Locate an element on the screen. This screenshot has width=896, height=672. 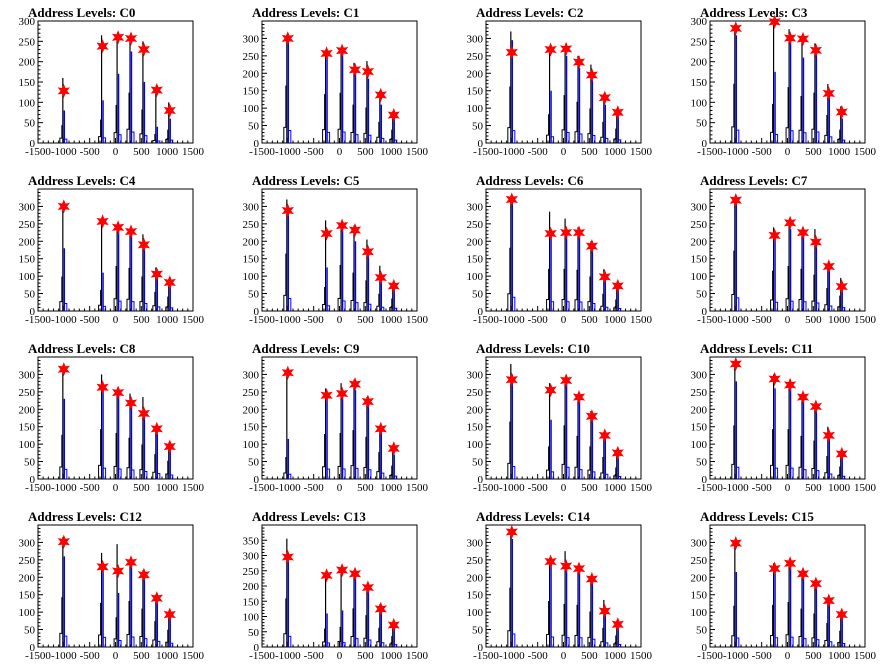
chart-title: Address Levels: C10 is located at coordinates (533, 348).